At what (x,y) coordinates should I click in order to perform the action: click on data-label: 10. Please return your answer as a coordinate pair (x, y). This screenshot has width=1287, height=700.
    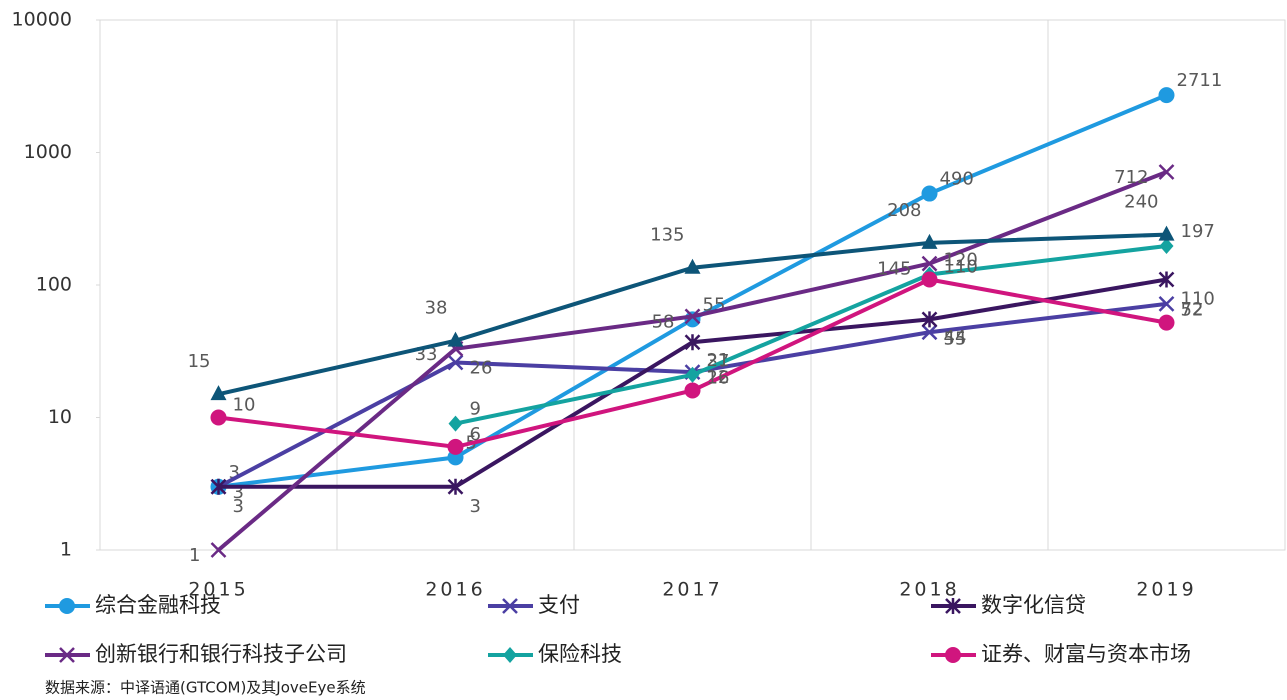
    Looking at the image, I should click on (244, 405).